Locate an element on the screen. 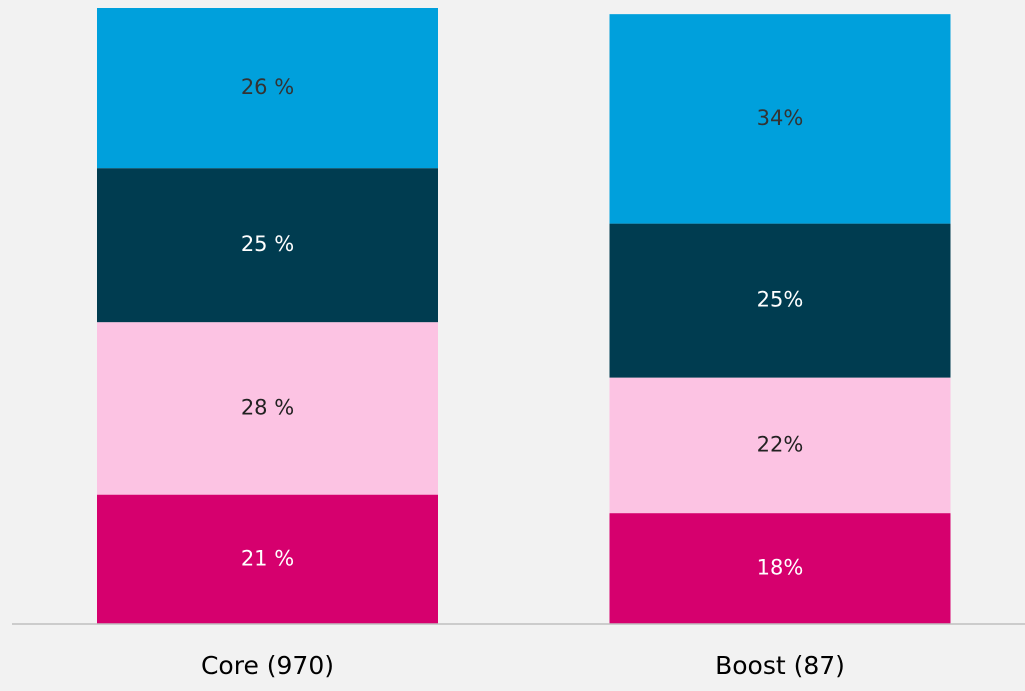  value-label: 22% is located at coordinates (780, 444).